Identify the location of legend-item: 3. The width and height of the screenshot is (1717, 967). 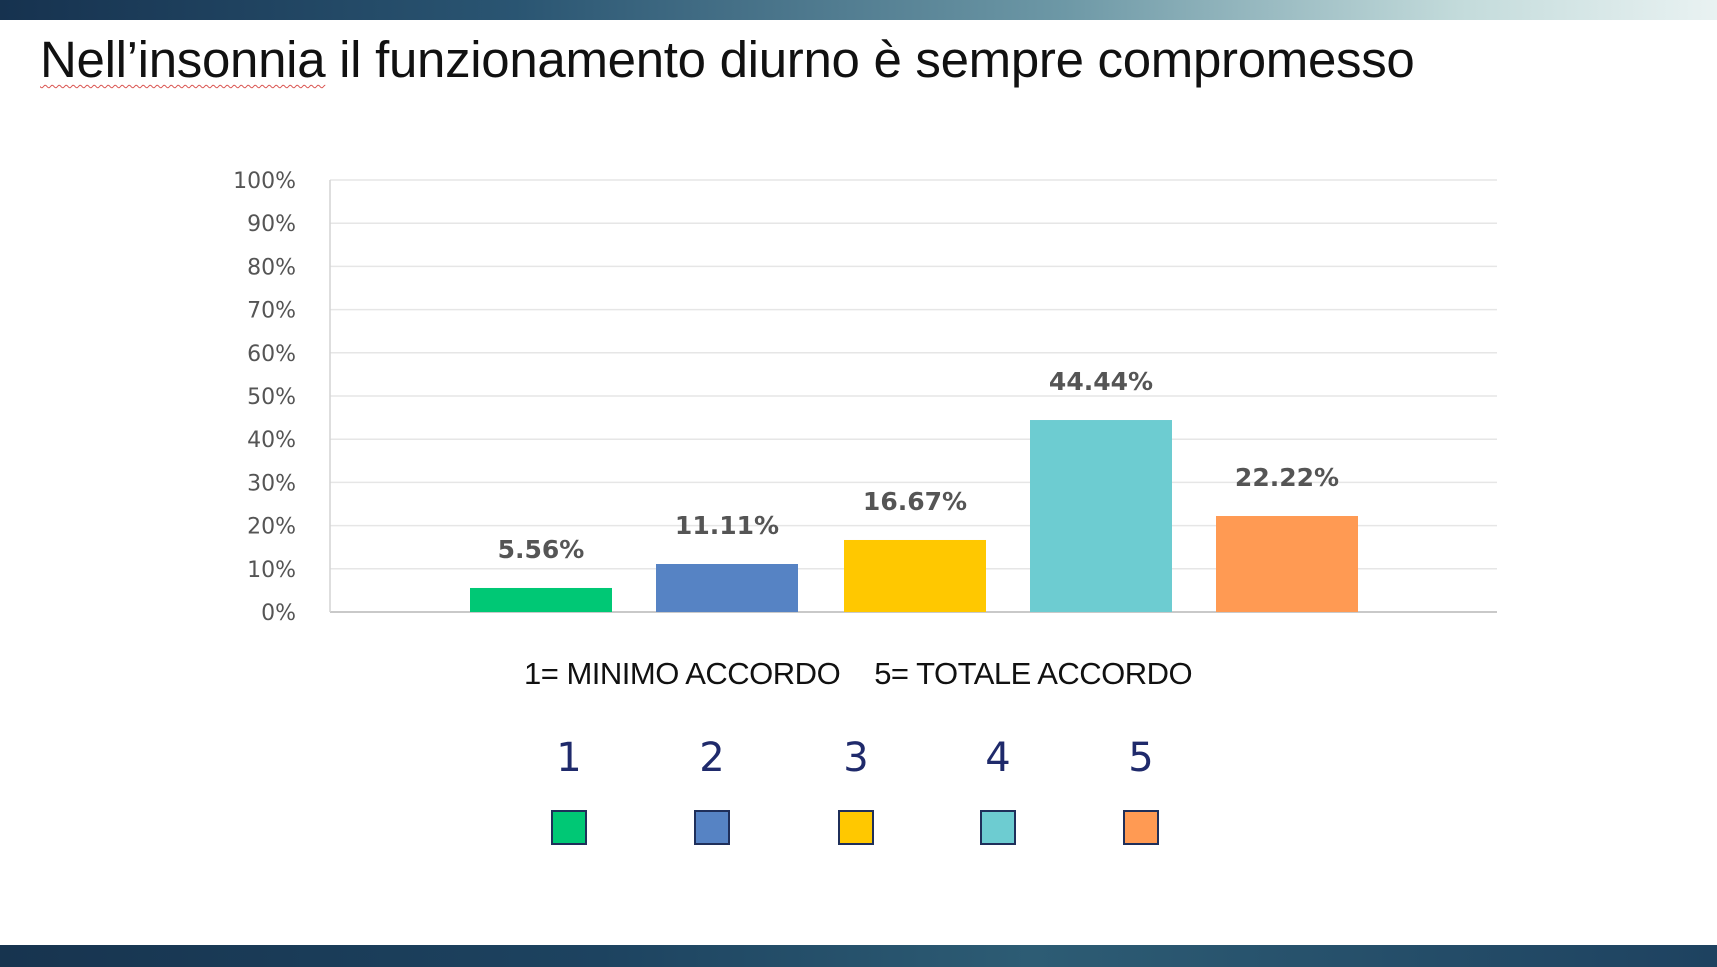
(856, 789).